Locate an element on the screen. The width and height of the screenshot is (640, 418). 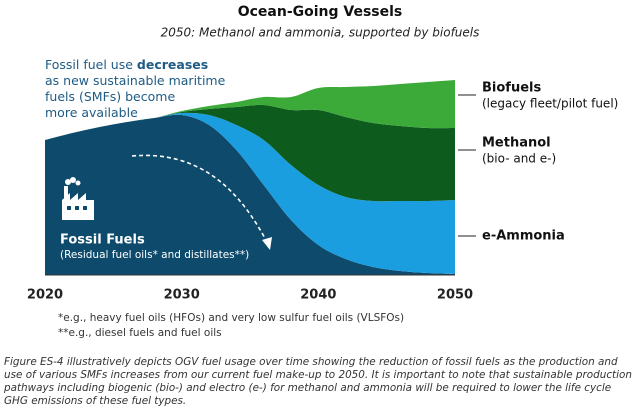
area-label: Fossil Fuels is located at coordinates (102, 240).